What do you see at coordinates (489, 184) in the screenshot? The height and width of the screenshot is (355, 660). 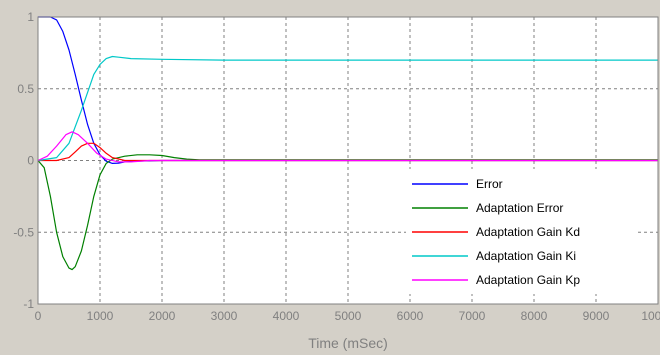 I see `legend-label: Error` at bounding box center [489, 184].